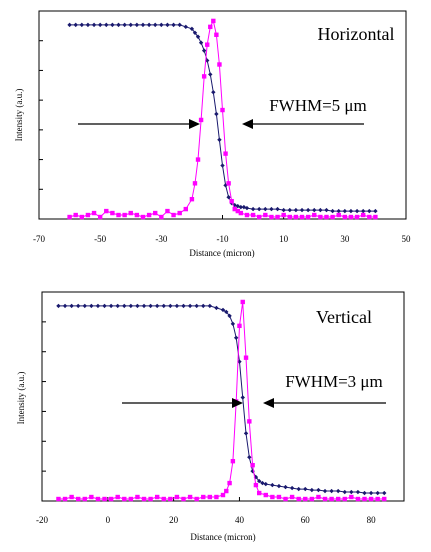 The width and height of the screenshot is (431, 552). I want to click on vertical-x-tick-label: 60, so click(306, 520).